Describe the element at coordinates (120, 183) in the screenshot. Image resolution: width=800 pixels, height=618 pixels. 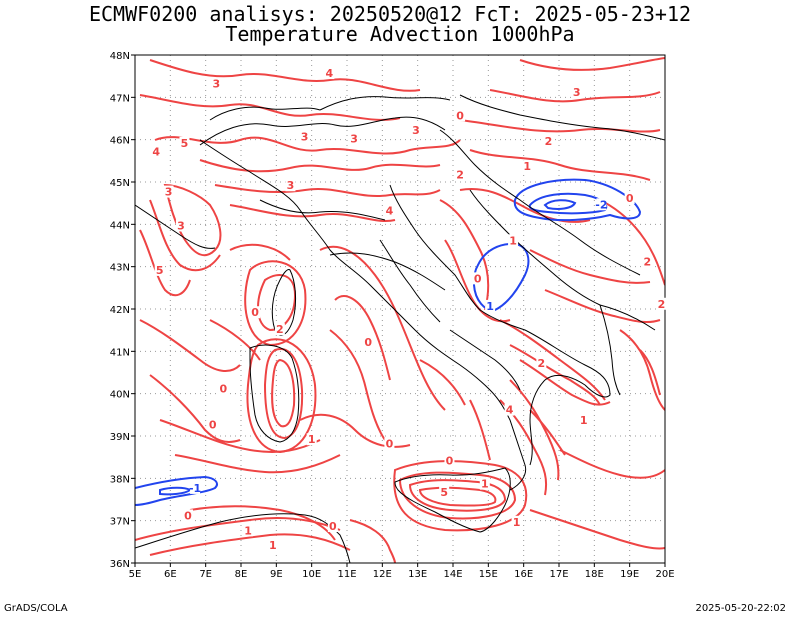
I see `y-tick-label-45N: 45N` at that location.